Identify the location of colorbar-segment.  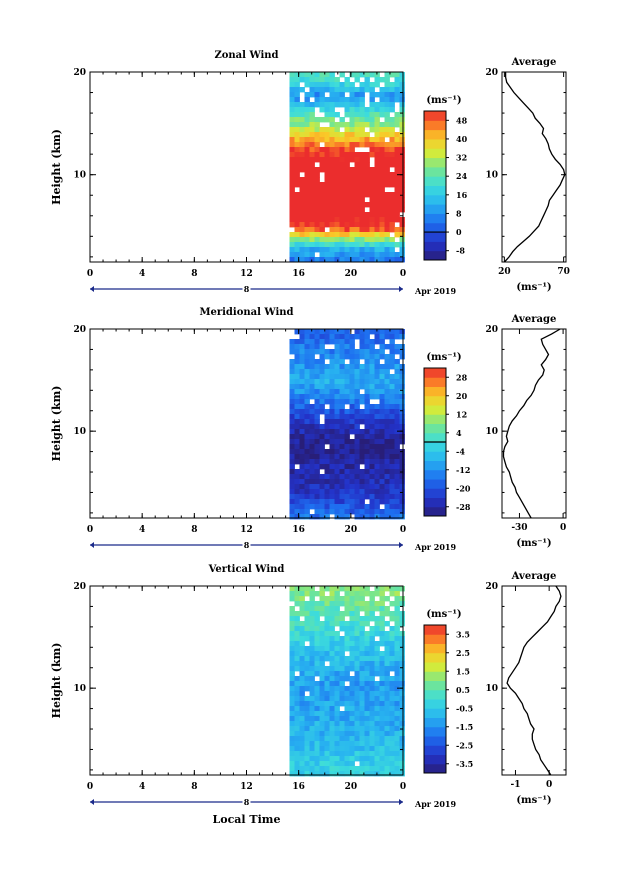
(435, 373).